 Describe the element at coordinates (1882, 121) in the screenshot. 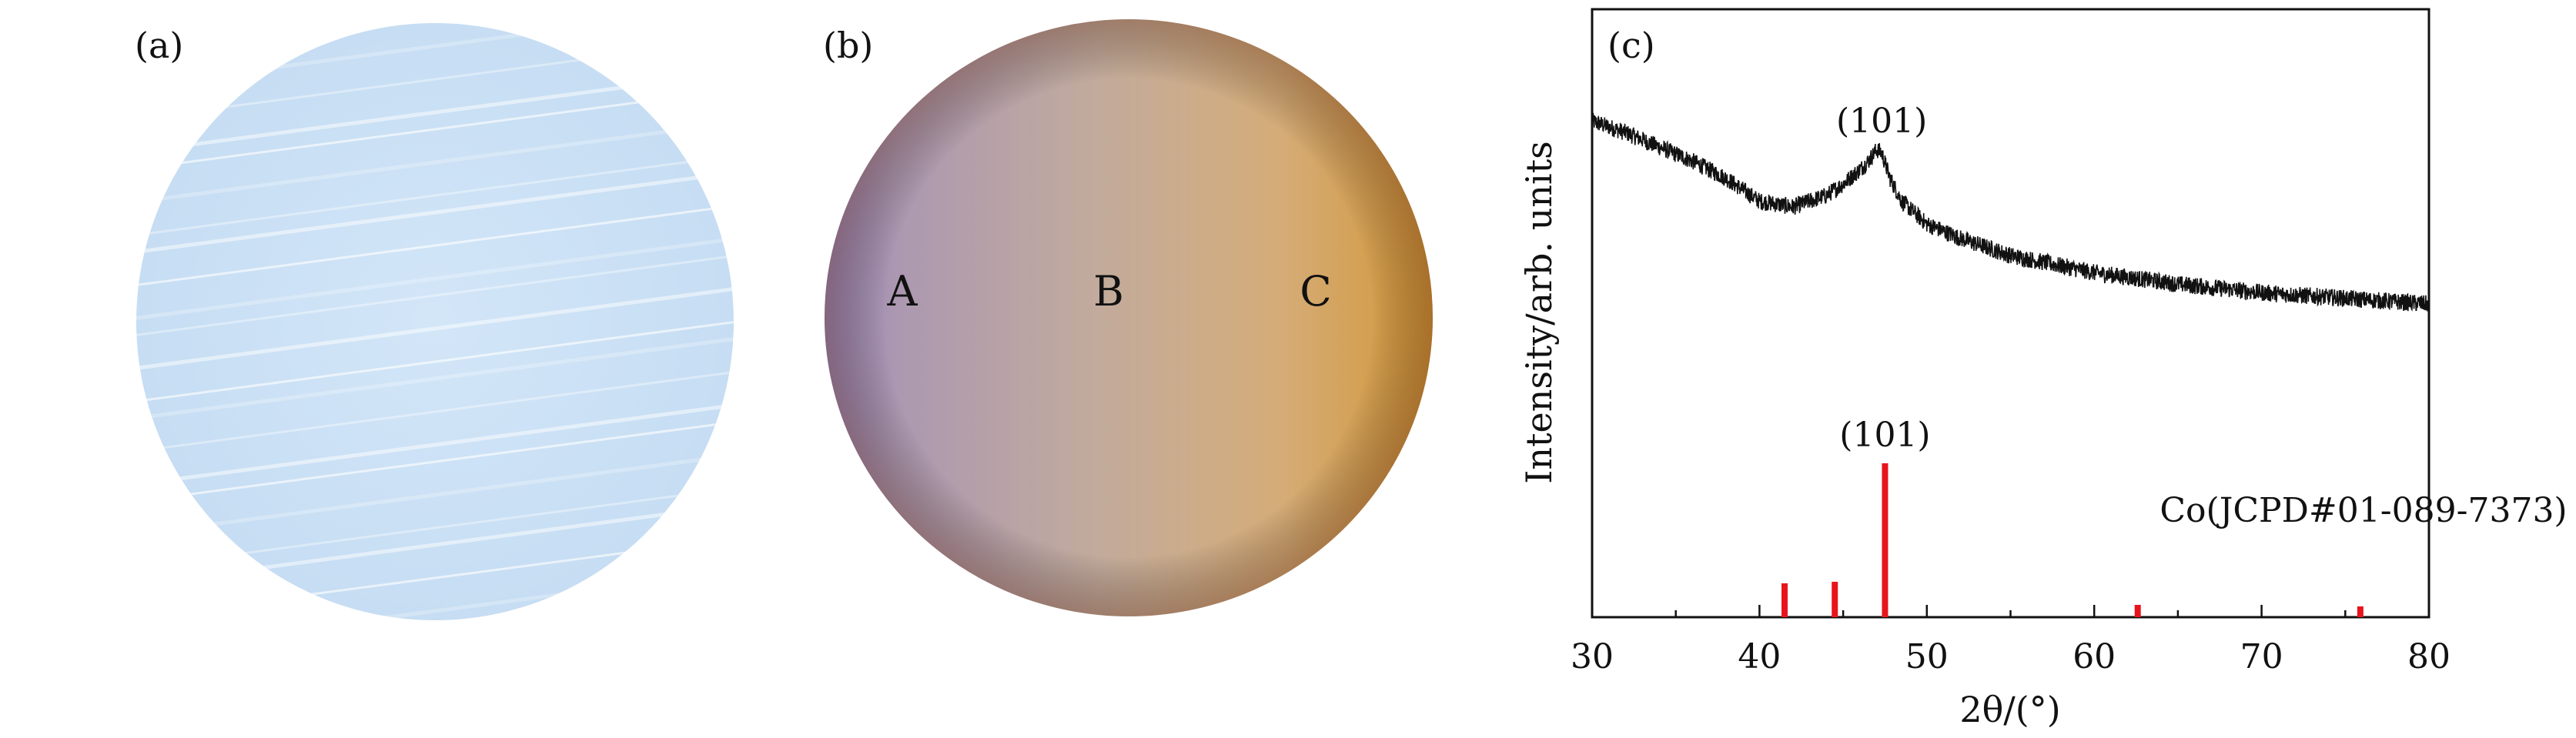

I see `measured-peak-label: (101)` at that location.